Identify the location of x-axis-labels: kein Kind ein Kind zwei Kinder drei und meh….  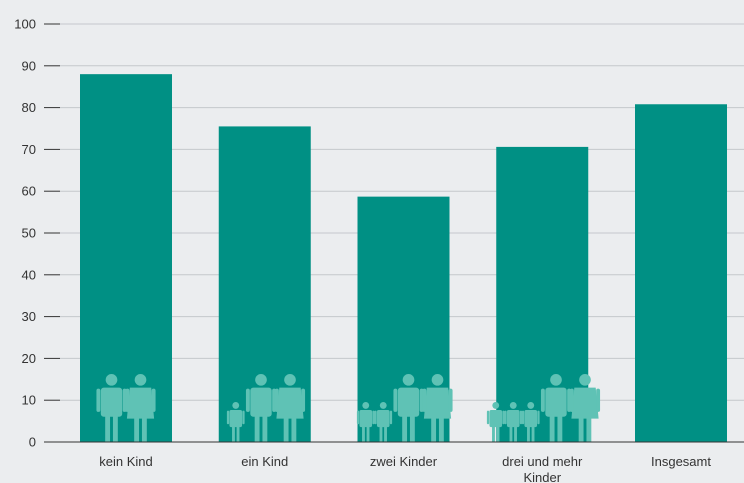
(405, 468).